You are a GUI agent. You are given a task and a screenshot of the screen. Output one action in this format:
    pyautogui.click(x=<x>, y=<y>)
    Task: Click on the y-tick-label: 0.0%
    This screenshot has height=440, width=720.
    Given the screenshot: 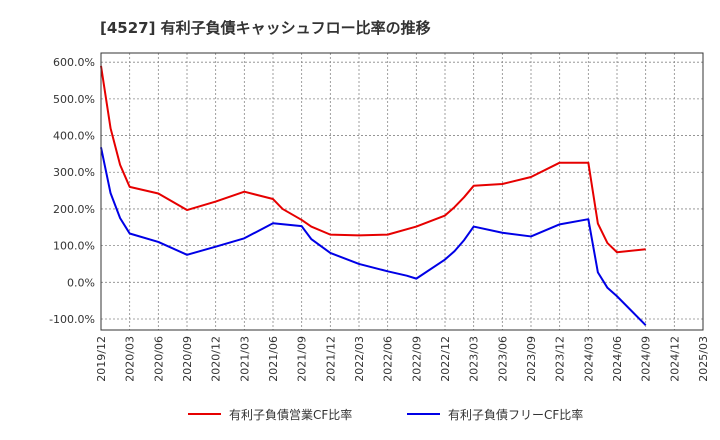 What is the action you would take?
    pyautogui.click(x=81, y=282)
    